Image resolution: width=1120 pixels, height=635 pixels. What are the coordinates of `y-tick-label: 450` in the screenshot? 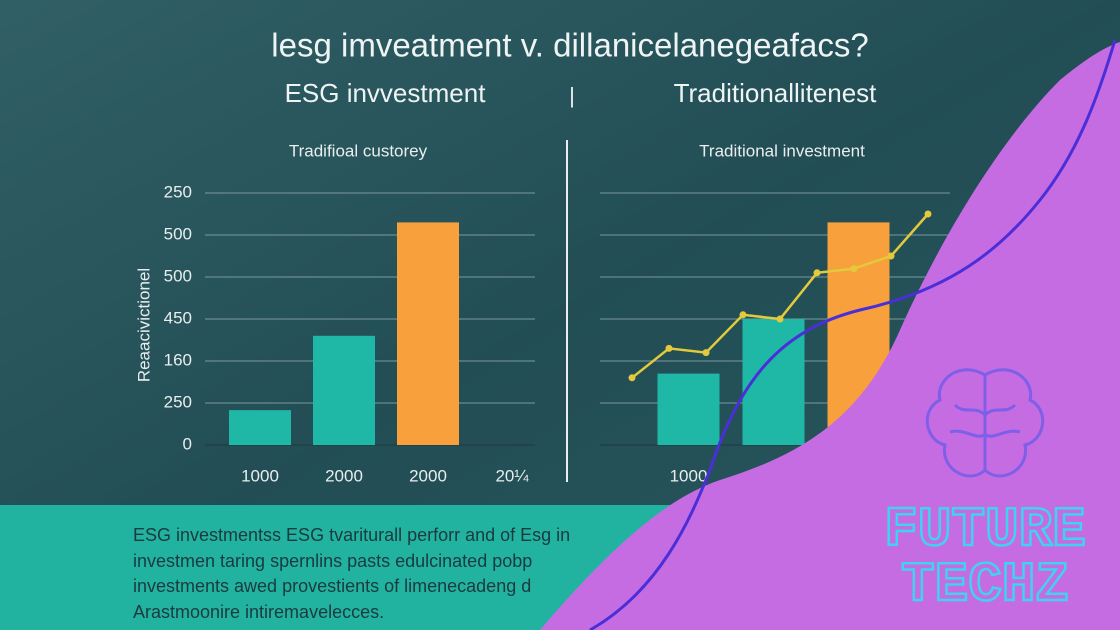 It's located at (178, 317).